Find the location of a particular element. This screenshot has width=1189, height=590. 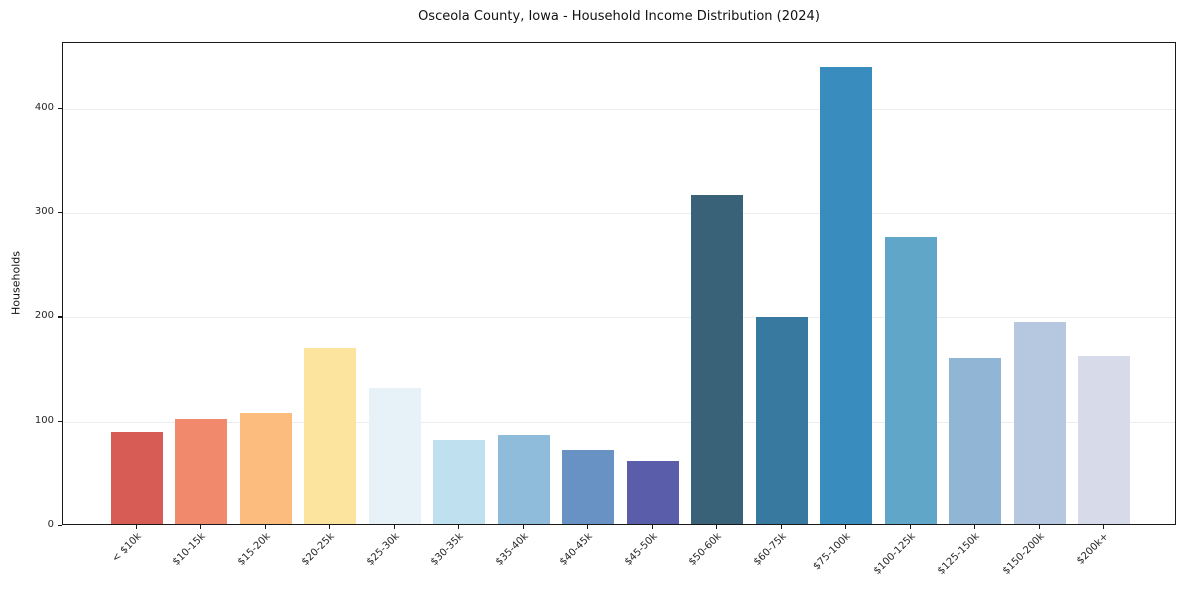

bar--100-125k is located at coordinates (910, 380).